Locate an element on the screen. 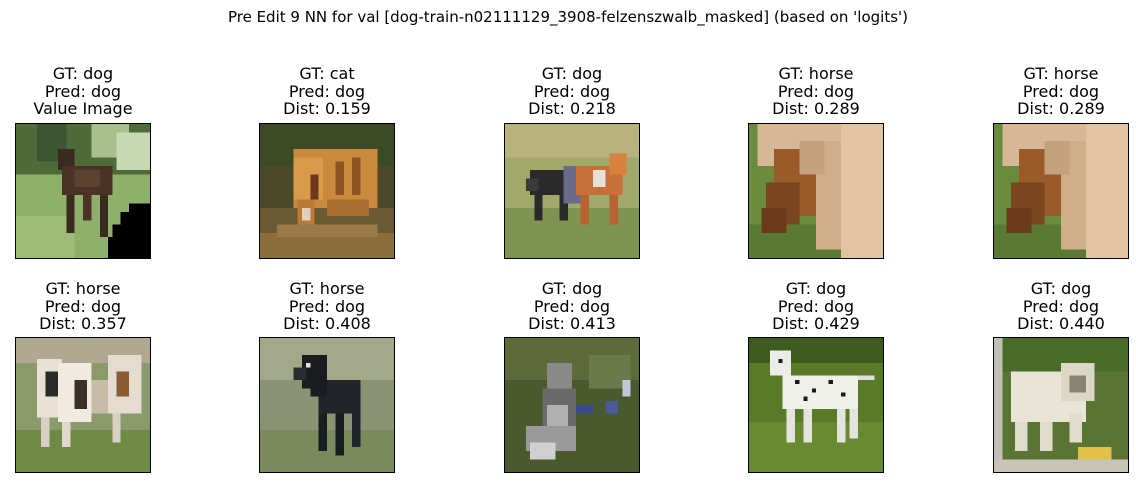 The width and height of the screenshot is (1136, 486). panel-caption: GT: dog Pred: dog Dist: 0.429 is located at coordinates (816, 306).